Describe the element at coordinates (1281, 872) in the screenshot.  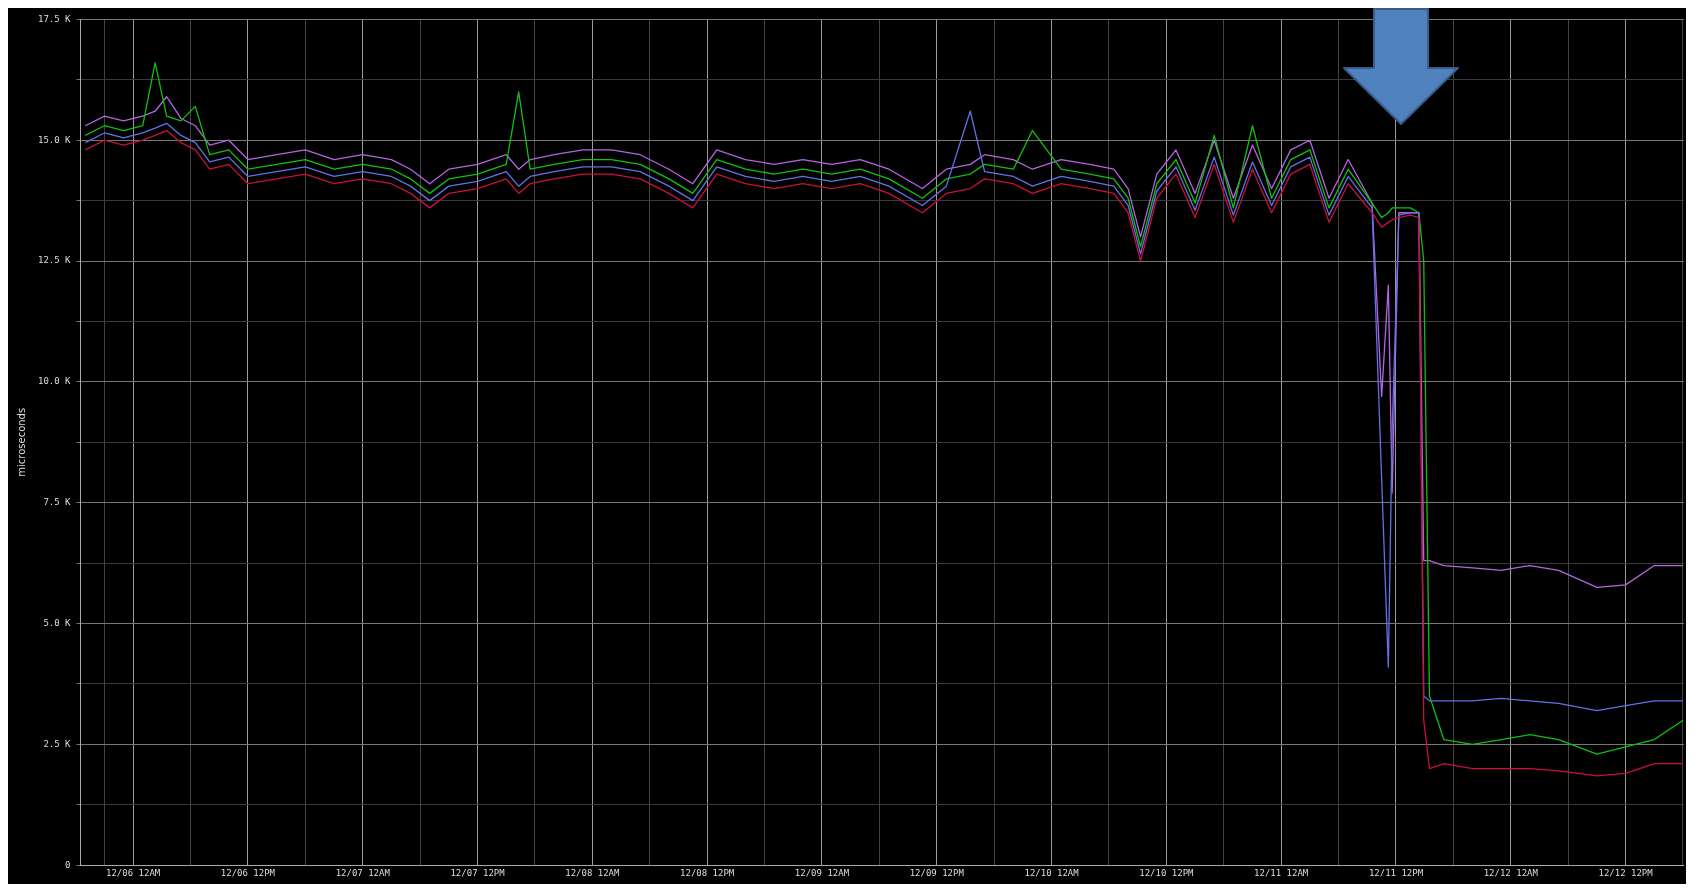
I see `x-tick-label: 12/11 12AM` at that location.